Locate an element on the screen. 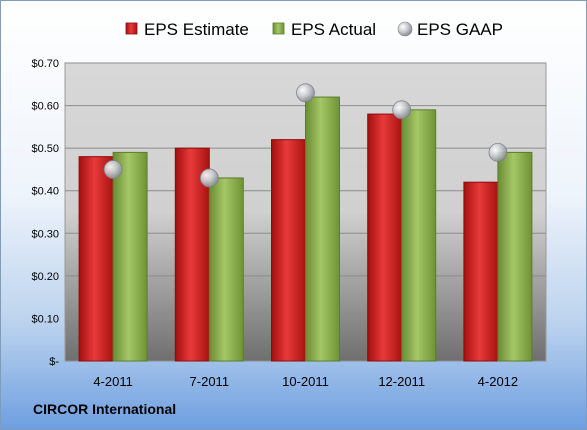  y-tick-label: $0.10 is located at coordinates (45, 319).